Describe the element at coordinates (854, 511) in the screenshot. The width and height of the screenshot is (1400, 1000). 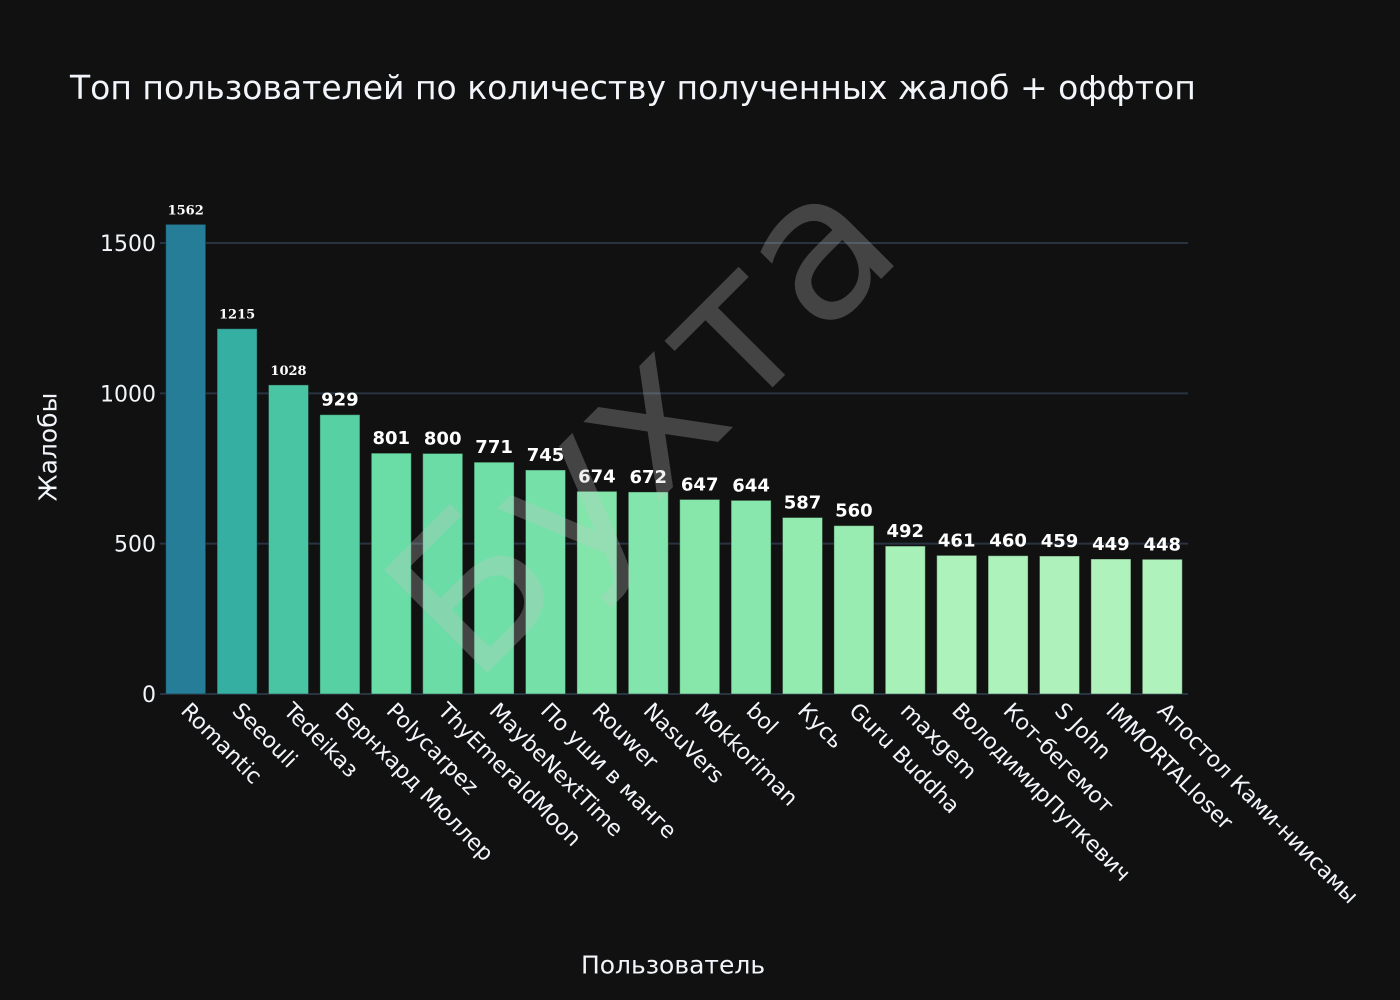
I see `data-label: 560` at that location.